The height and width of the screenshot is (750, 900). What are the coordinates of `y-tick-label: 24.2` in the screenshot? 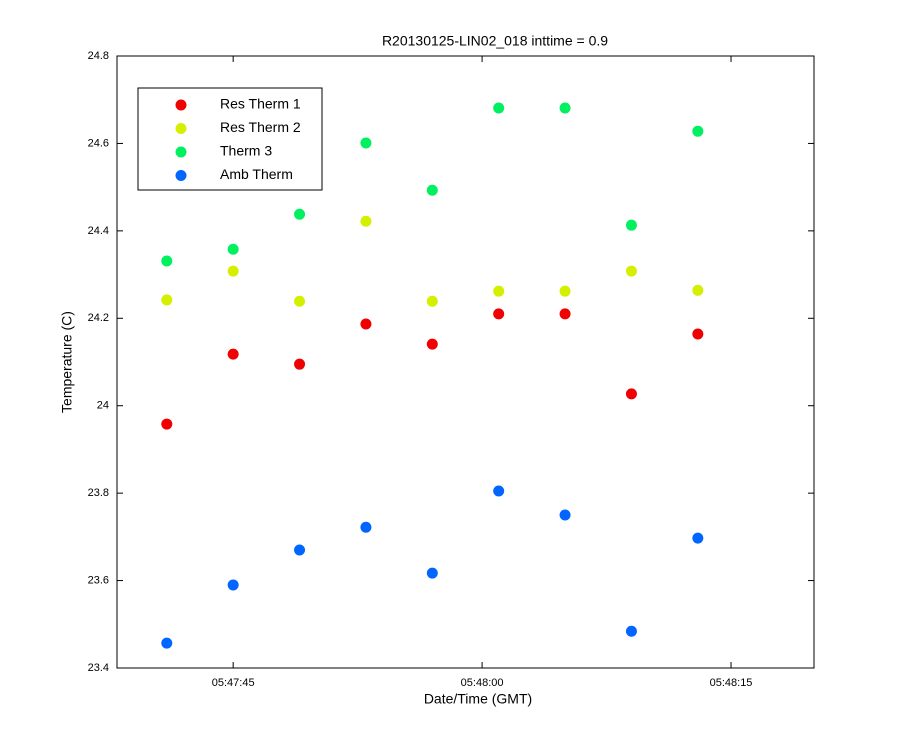 It's located at (98, 318).